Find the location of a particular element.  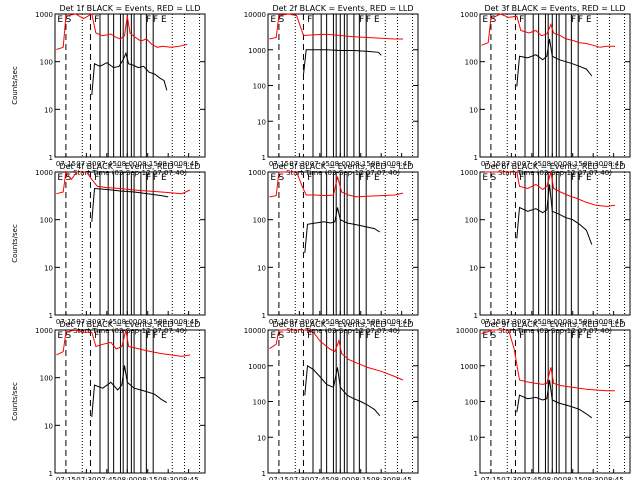

chart-title: Det 2f BLACK = Events, RED = LLD is located at coordinates (342, 8).